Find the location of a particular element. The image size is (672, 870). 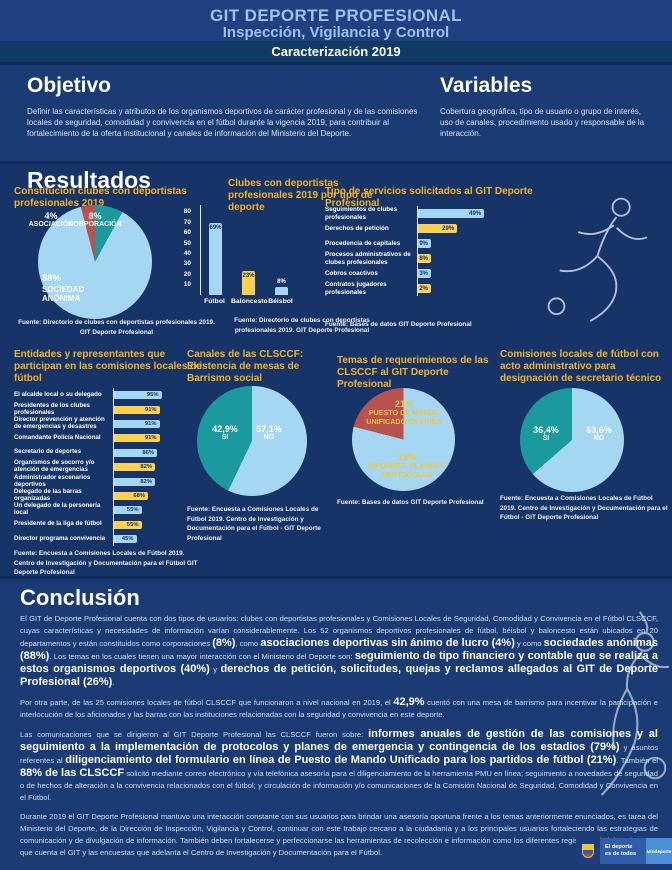

bar-row: Secretario de deportes 86% is located at coordinates (98, 452).